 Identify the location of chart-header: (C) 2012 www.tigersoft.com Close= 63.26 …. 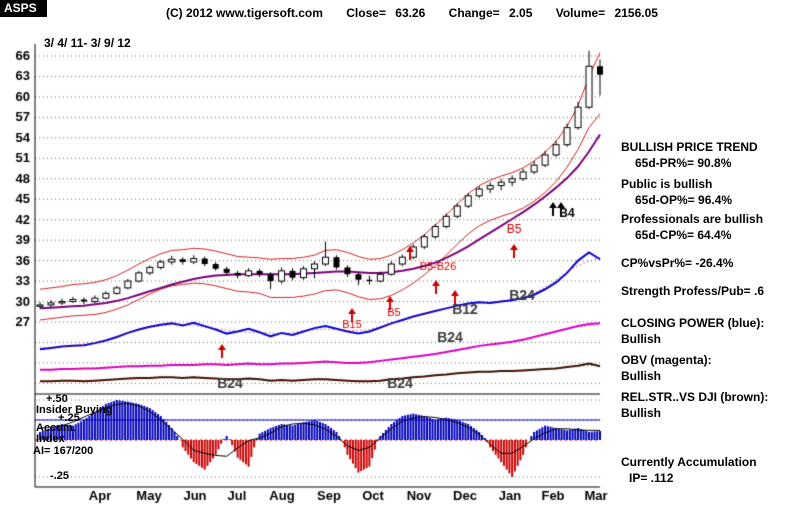
(412, 13).